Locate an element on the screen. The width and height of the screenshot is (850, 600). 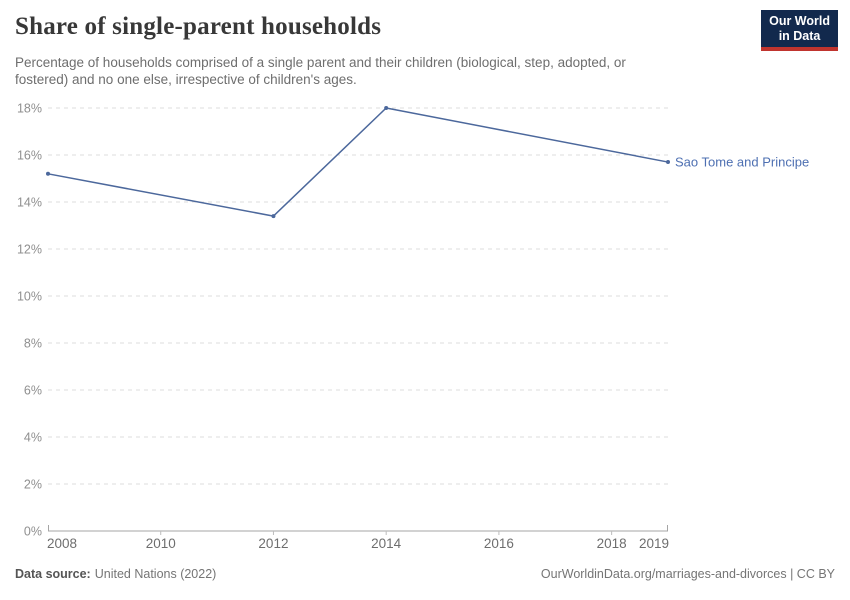
x-axis-tick-label-2019: 2019 is located at coordinates (654, 543).